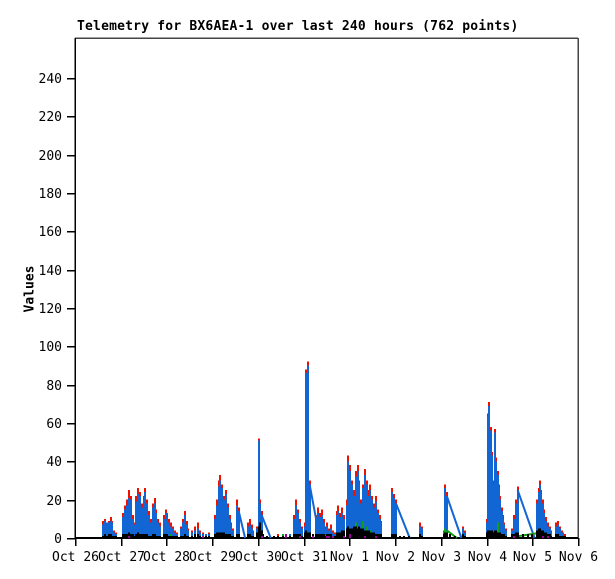 The height and width of the screenshot is (579, 615). What do you see at coordinates (50, 232) in the screenshot?
I see `y-tick-label: 160` at bounding box center [50, 232].